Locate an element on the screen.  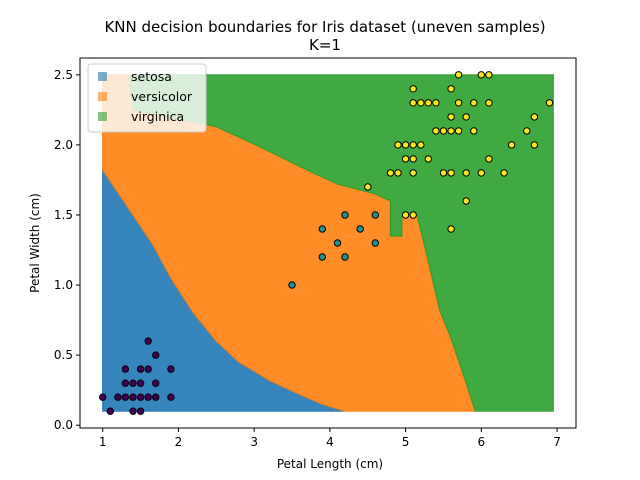
chart-subtitle: K=1 is located at coordinates (325, 45).